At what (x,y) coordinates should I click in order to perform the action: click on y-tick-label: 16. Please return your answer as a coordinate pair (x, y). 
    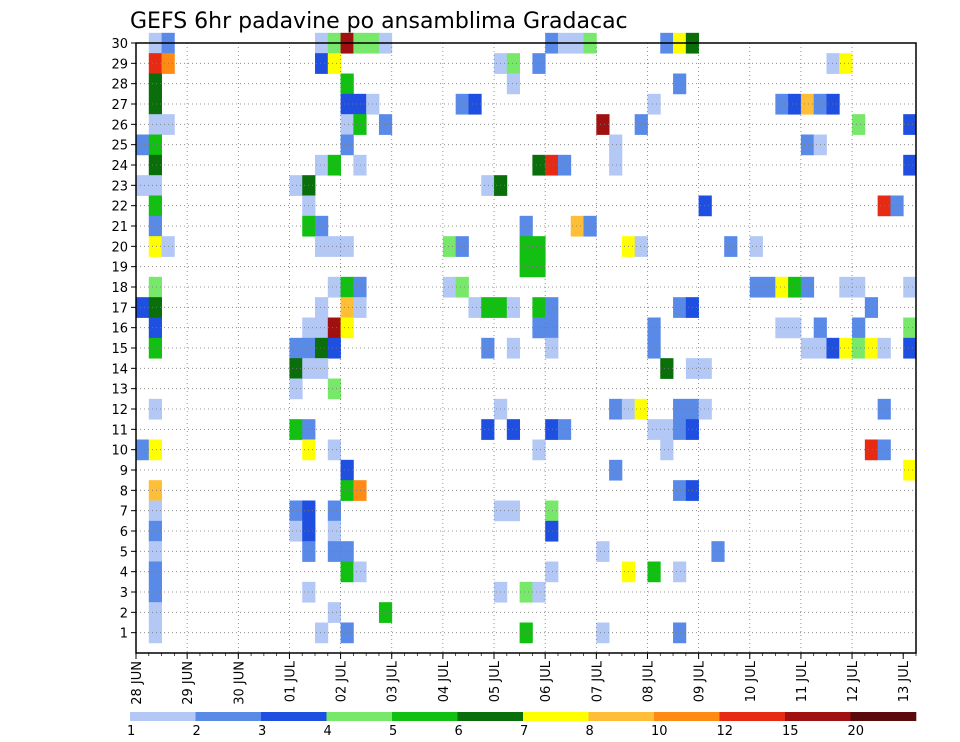
    Looking at the image, I should click on (119, 329).